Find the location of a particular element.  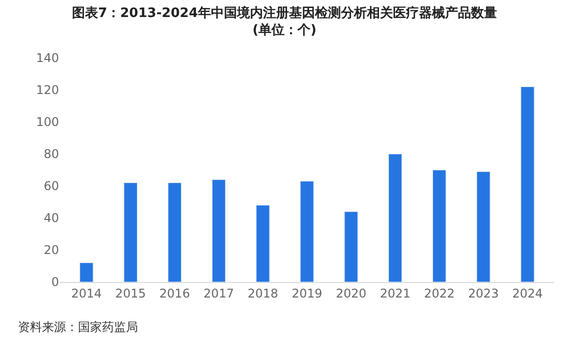

y-tick-label: 100 is located at coordinates (47, 122).